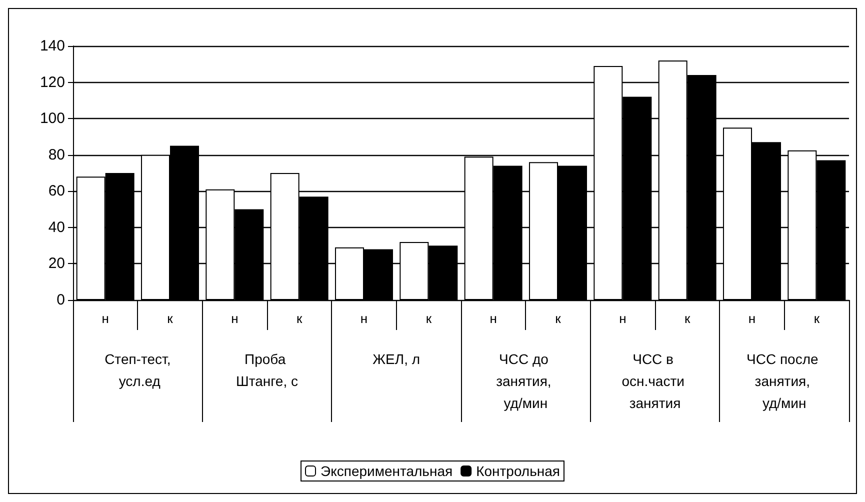 The height and width of the screenshot is (502, 865). I want to click on text: Степ-тест, усл.ед, so click(137, 370).